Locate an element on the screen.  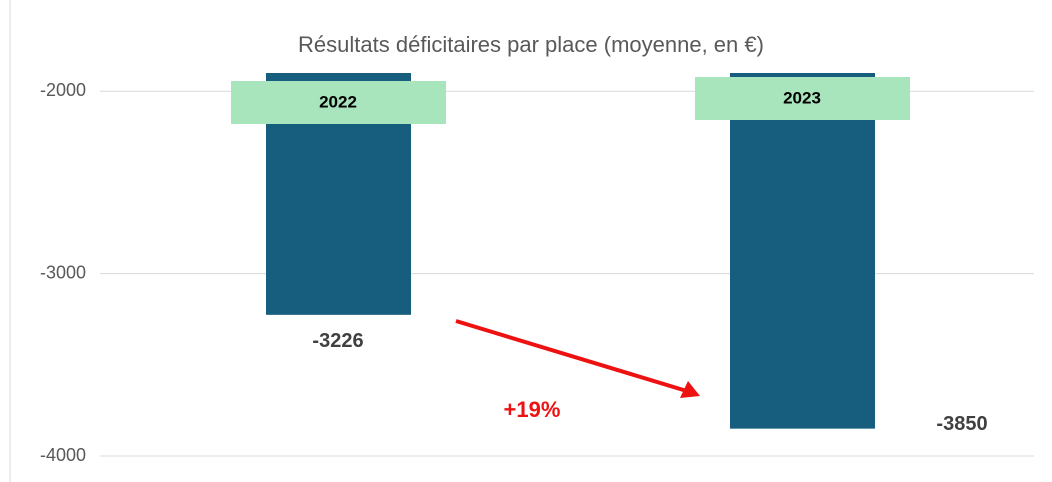
y-tick-label: -4000 is located at coordinates (63, 455).